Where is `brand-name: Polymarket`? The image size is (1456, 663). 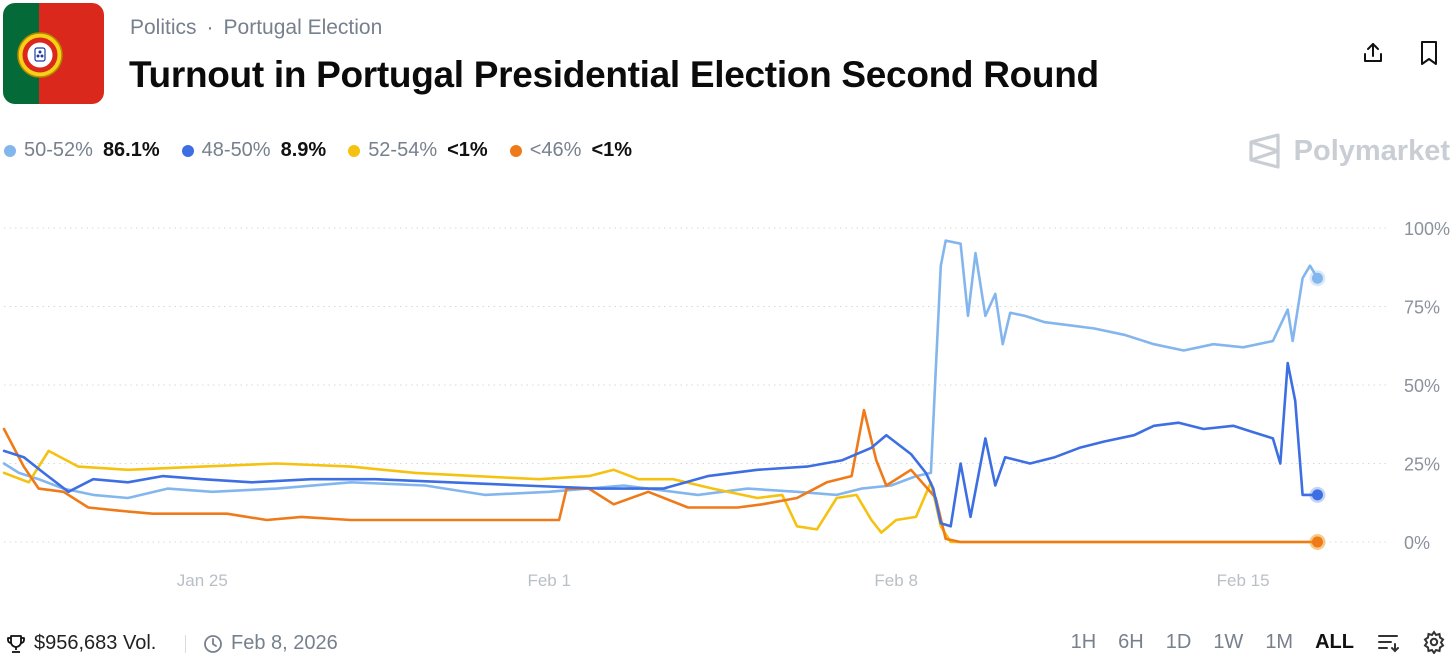 brand-name: Polymarket is located at coordinates (1371, 150).